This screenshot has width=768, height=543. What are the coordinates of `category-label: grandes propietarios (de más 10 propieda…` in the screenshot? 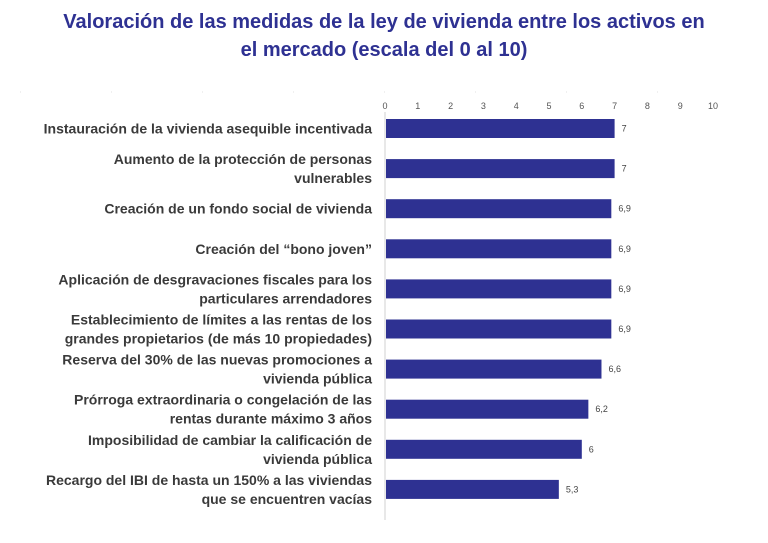 It's located at (218, 339).